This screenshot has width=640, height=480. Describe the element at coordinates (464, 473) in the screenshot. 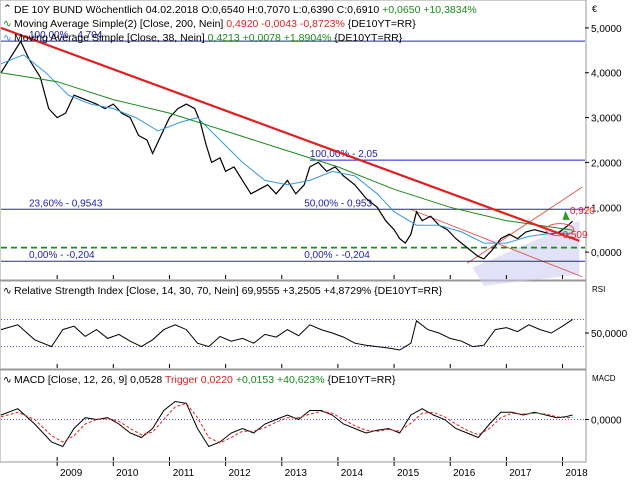

I see `x-tick-label: 2016` at that location.